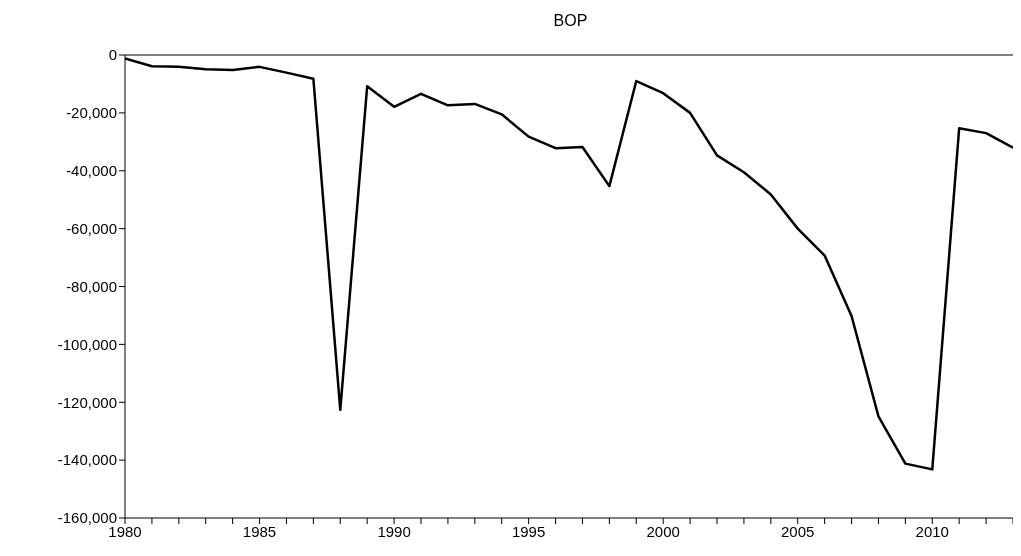 This screenshot has width=1021, height=556. I want to click on y-tick-label: -40,000, so click(91, 171).